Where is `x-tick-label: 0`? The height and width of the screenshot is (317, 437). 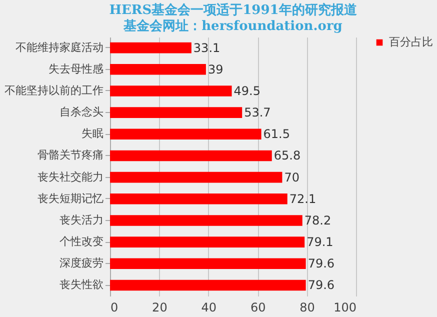 x-tick-label: 0 is located at coordinates (114, 307).